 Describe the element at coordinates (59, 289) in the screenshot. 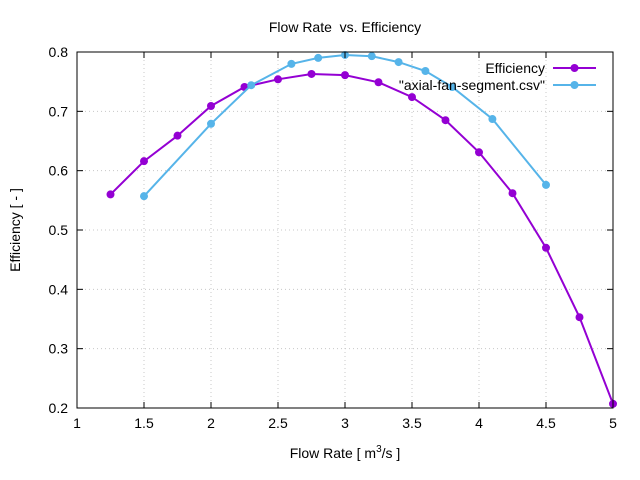

I see `y-tick-label: 0.4` at that location.